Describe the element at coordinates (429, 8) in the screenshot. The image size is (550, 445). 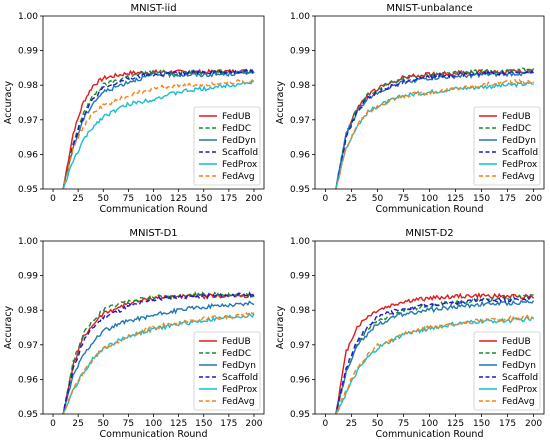
I see `chart-title: MNIST-unbalance` at that location.